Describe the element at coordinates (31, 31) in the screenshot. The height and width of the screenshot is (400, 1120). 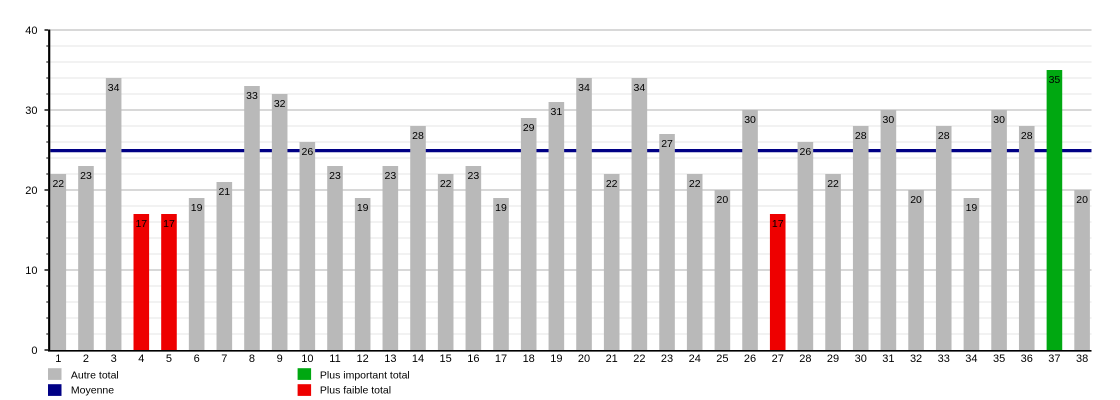
I see `svg-text: 40` at that location.